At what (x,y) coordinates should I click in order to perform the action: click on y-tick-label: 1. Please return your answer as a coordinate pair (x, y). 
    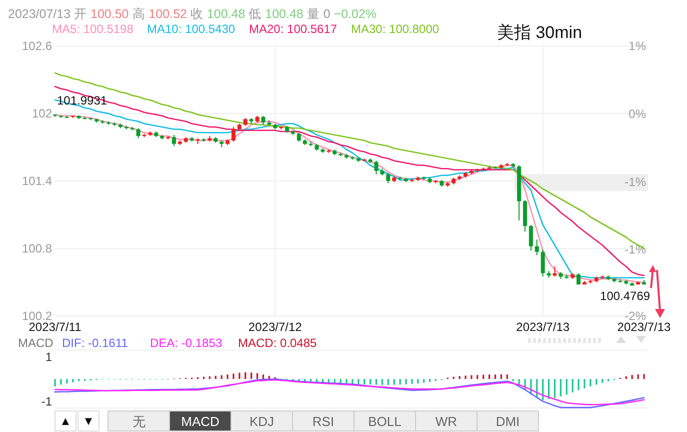
    Looking at the image, I should click on (48, 357).